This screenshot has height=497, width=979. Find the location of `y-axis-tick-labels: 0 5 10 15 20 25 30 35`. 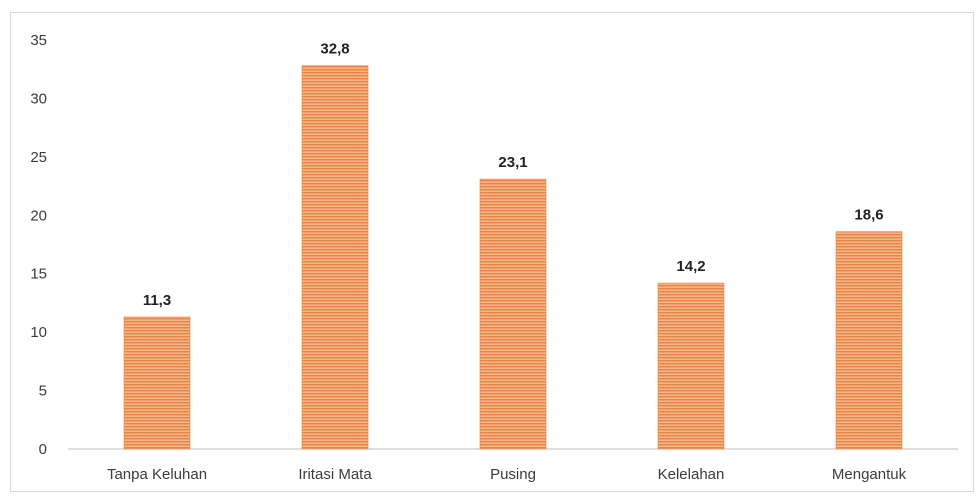

y-axis-tick-labels: 0 5 10 15 20 25 30 35 is located at coordinates (38, 245).